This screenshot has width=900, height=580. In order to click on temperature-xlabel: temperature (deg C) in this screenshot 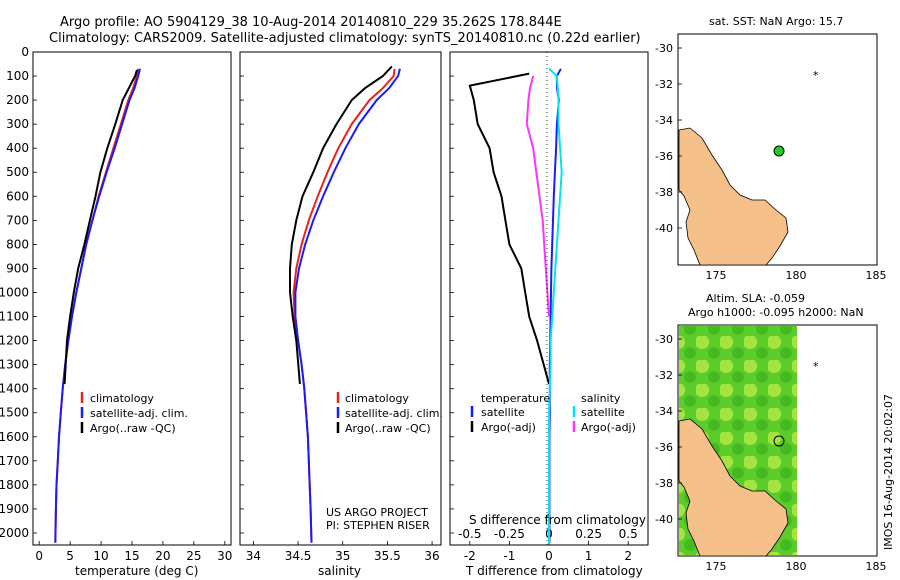, I will do `click(136, 571)`.